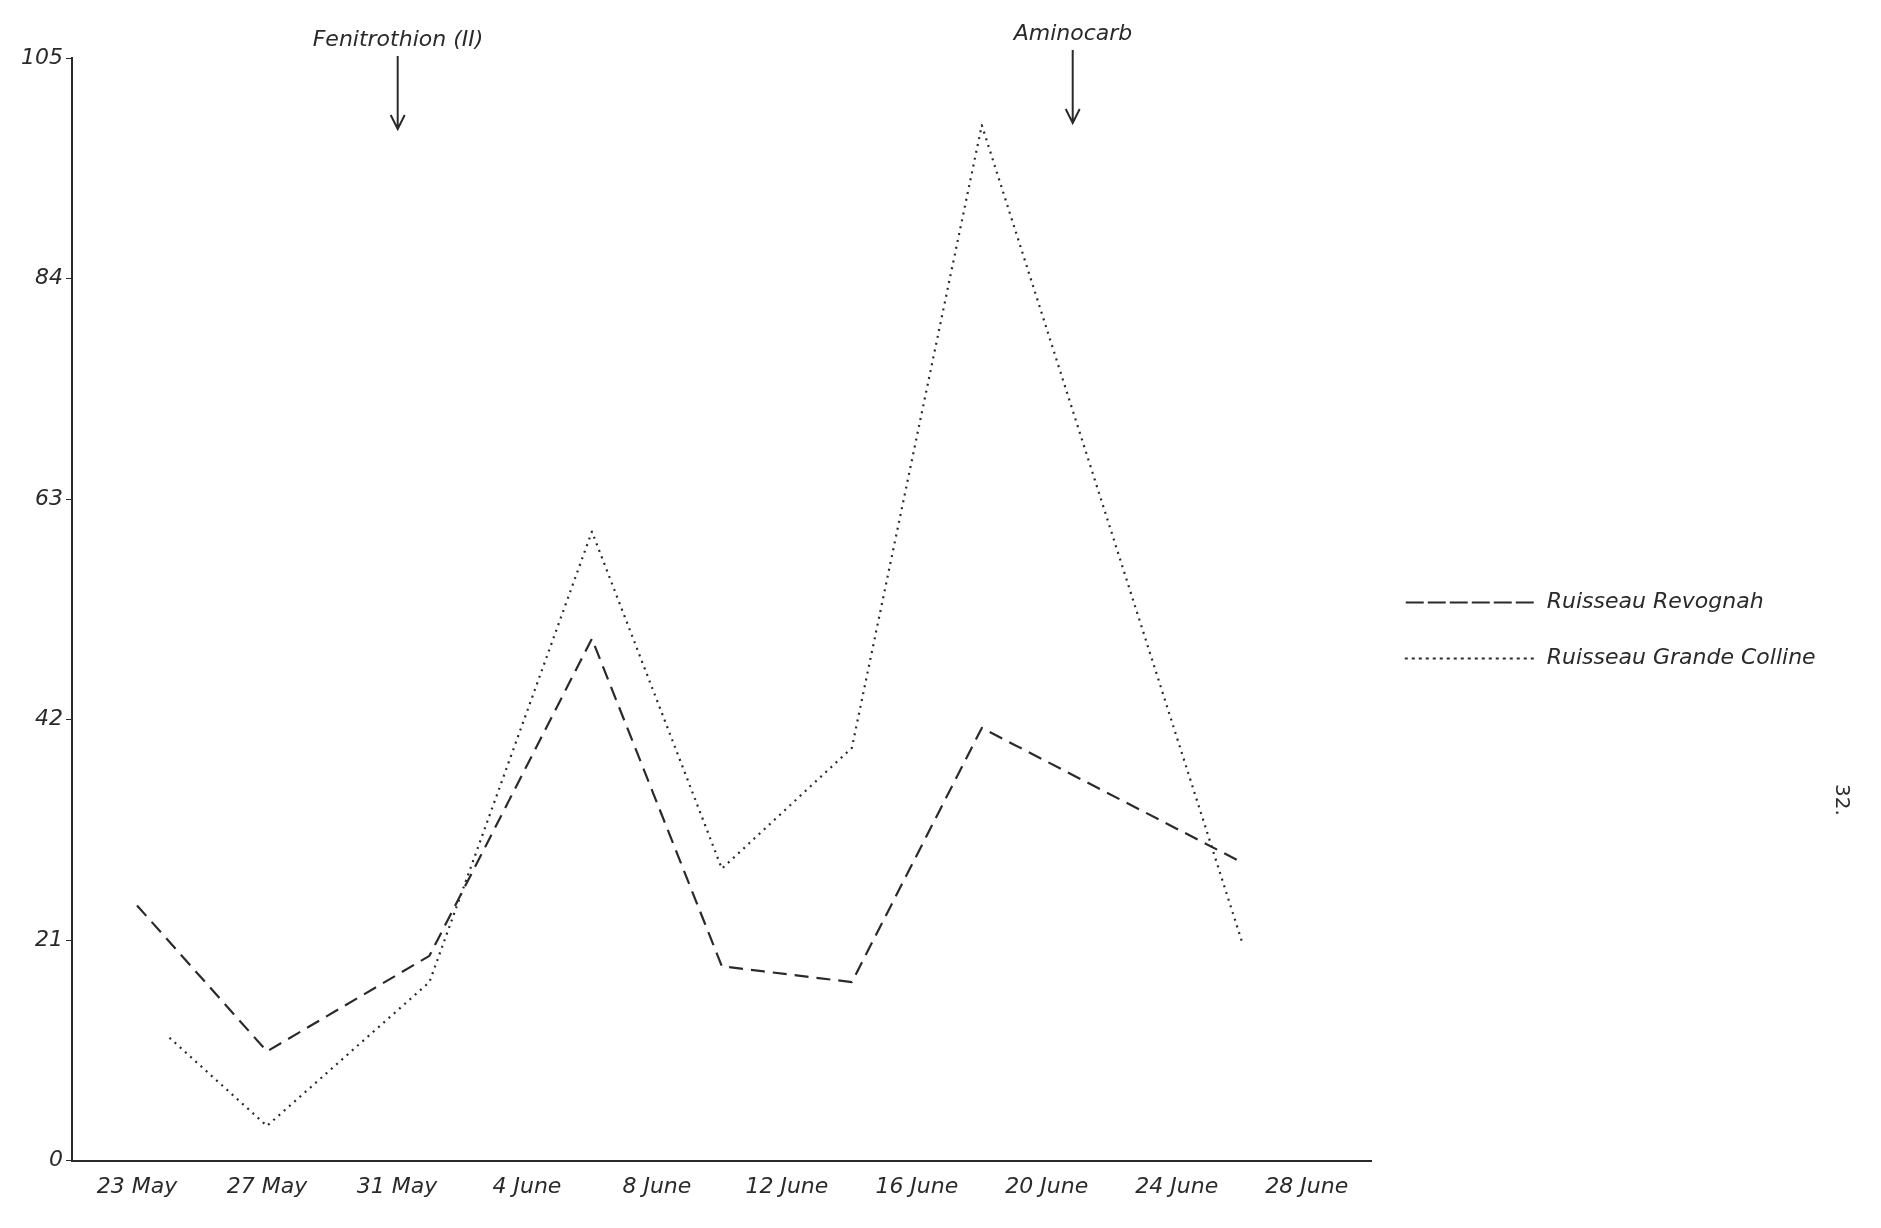 The image size is (1881, 1228). Describe the element at coordinates (397, 1185) in the screenshot. I see `x-tick-label: 31 May` at that location.